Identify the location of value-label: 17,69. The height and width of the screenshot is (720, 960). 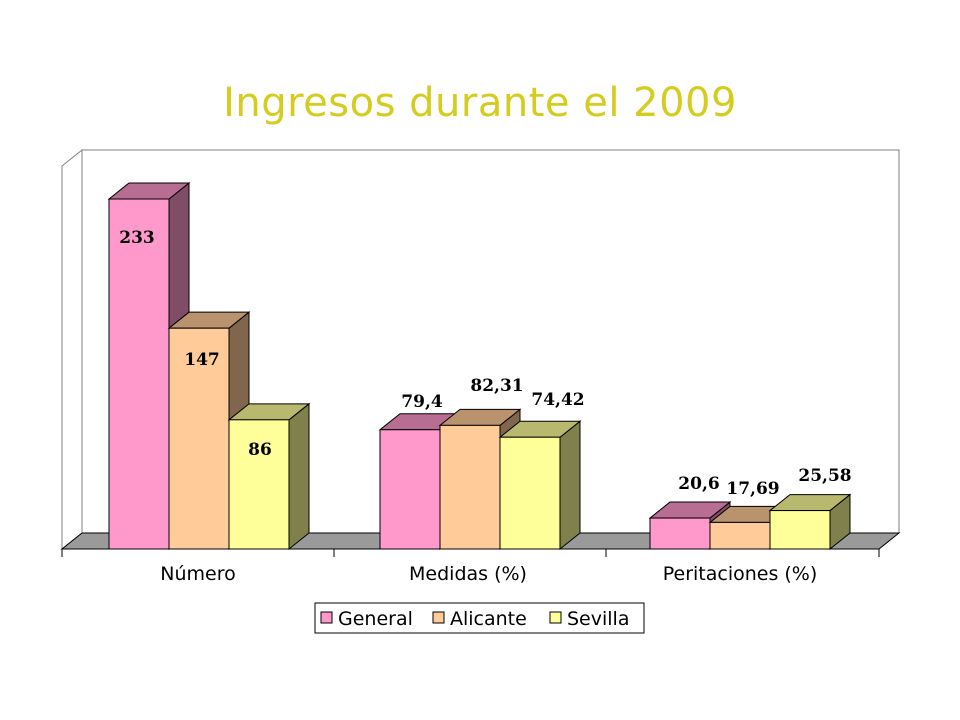
(752, 489).